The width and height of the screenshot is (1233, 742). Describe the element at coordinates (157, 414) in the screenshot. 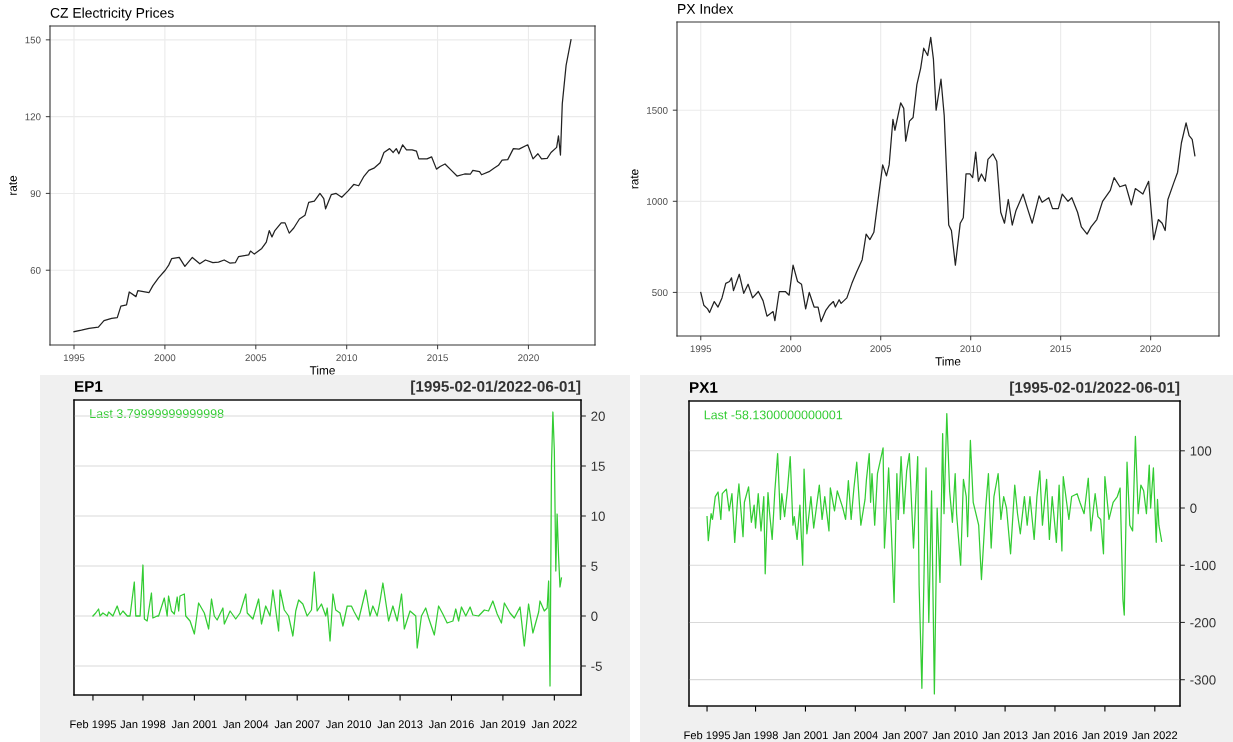

I see `annotation: Last 3.79999999999998` at that location.